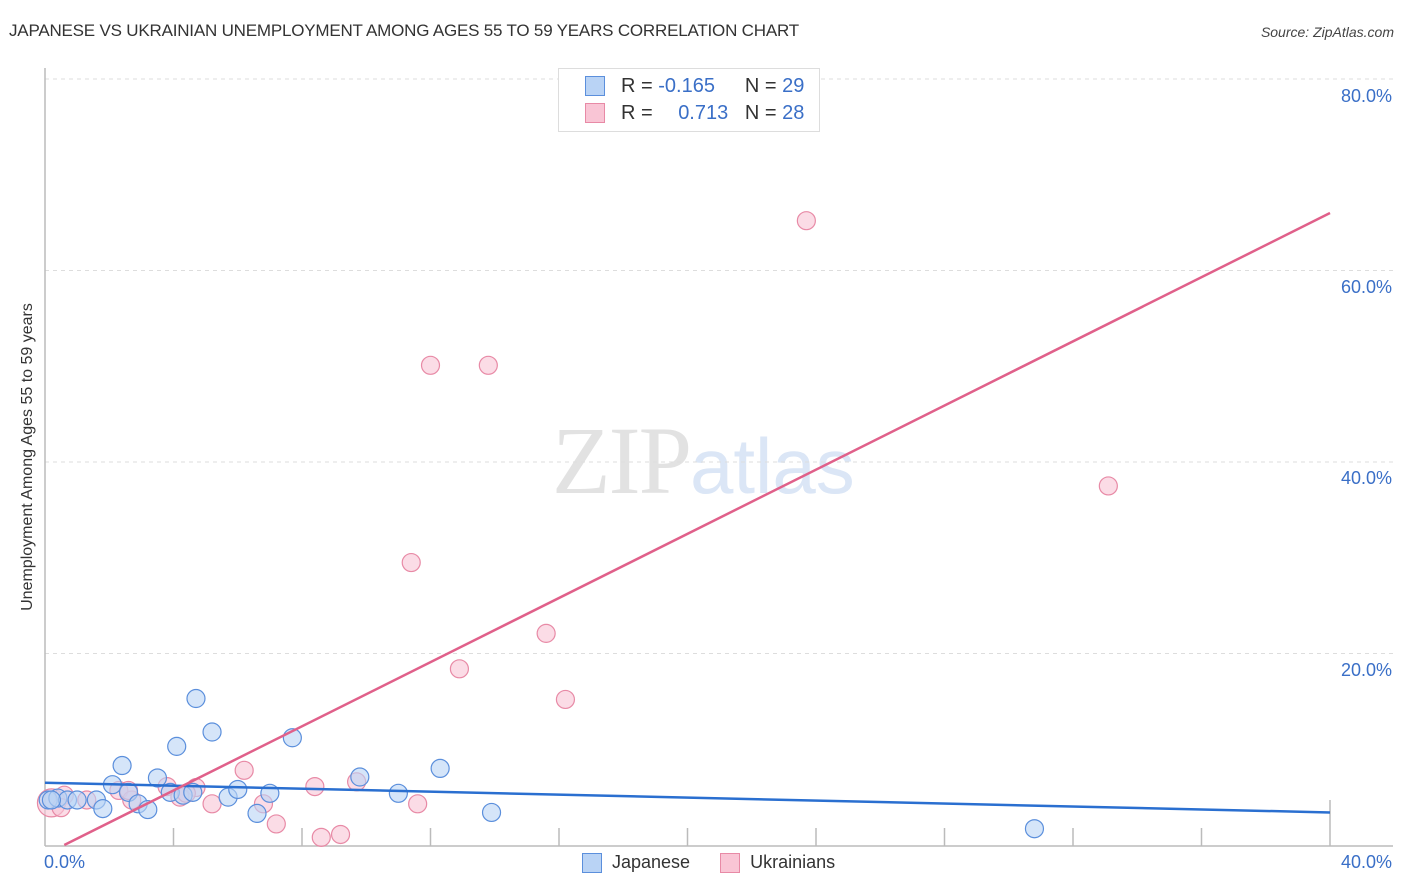 The image size is (1406, 892). I want to click on series-legend: Japanese Ukrainians, so click(723, 862).